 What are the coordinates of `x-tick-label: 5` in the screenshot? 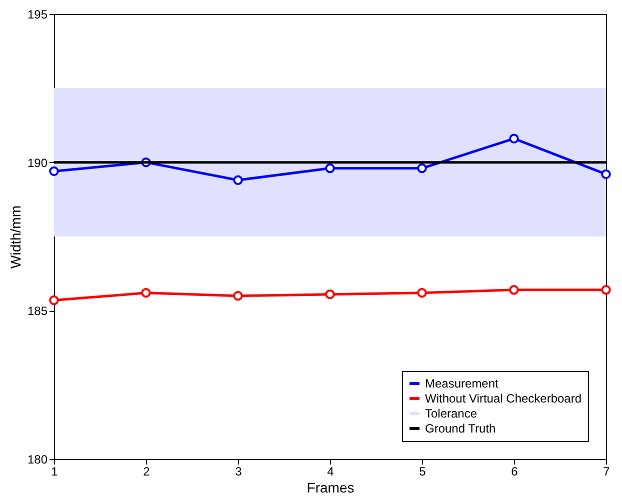 It's located at (422, 471).